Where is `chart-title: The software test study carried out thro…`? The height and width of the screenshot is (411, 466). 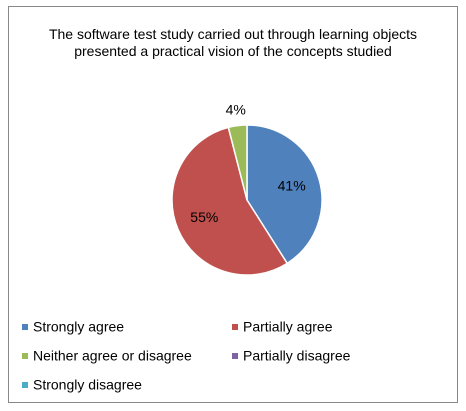 chart-title: The software test study carried out thro… is located at coordinates (233, 42).